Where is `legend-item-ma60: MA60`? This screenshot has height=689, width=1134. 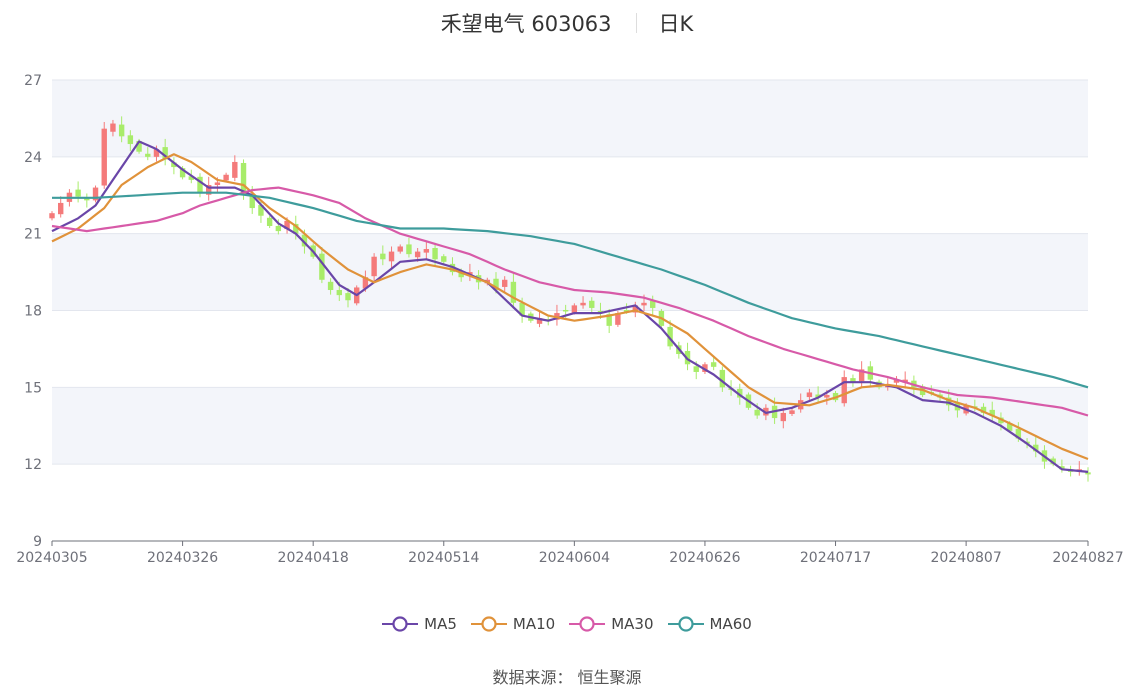
legend-item-ma60: MA60 is located at coordinates (709, 624).